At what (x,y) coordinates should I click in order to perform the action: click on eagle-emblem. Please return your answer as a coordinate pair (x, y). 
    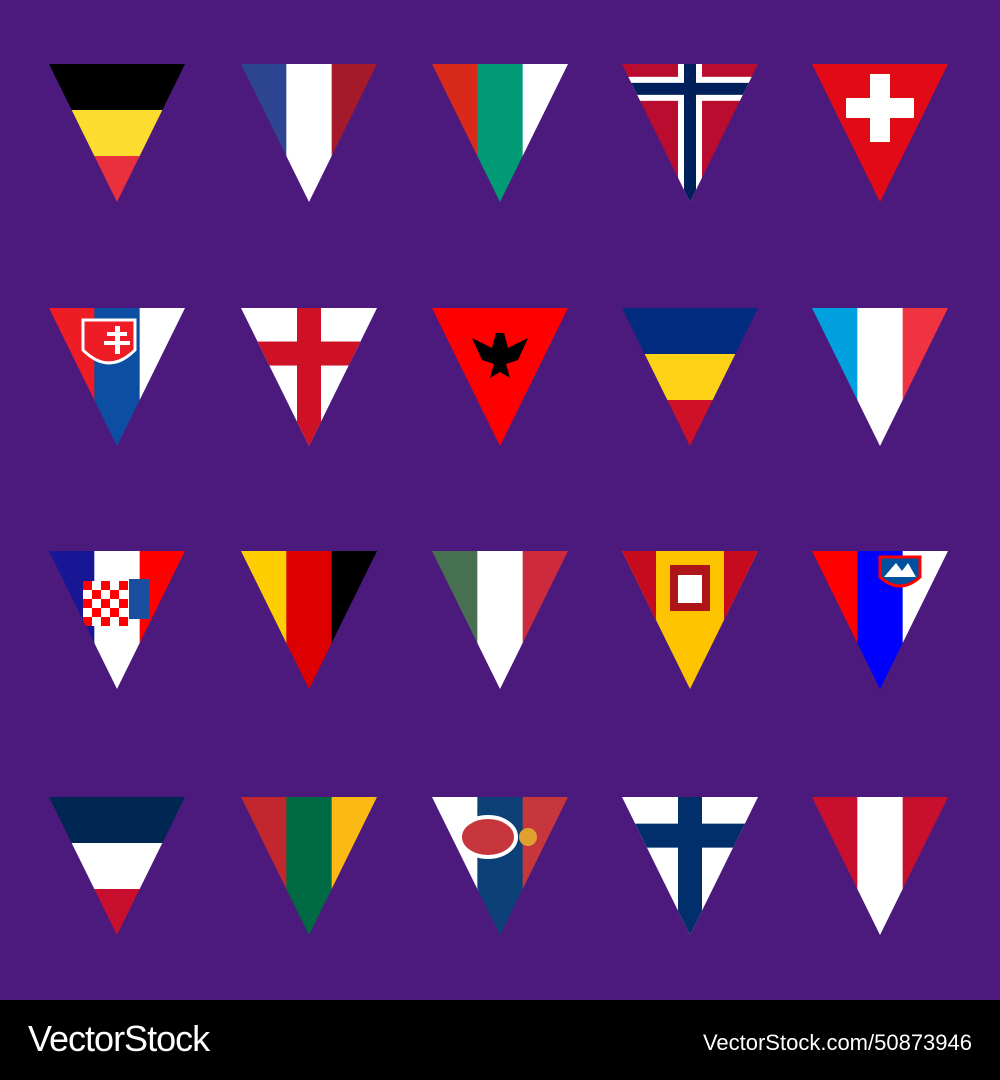
    Looking at the image, I should click on (500, 355).